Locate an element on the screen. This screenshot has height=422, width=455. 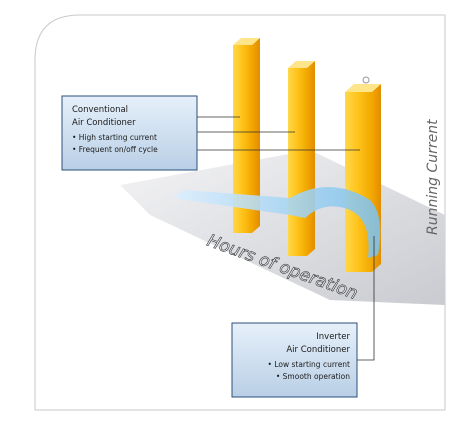
marker is located at coordinates (366, 80).